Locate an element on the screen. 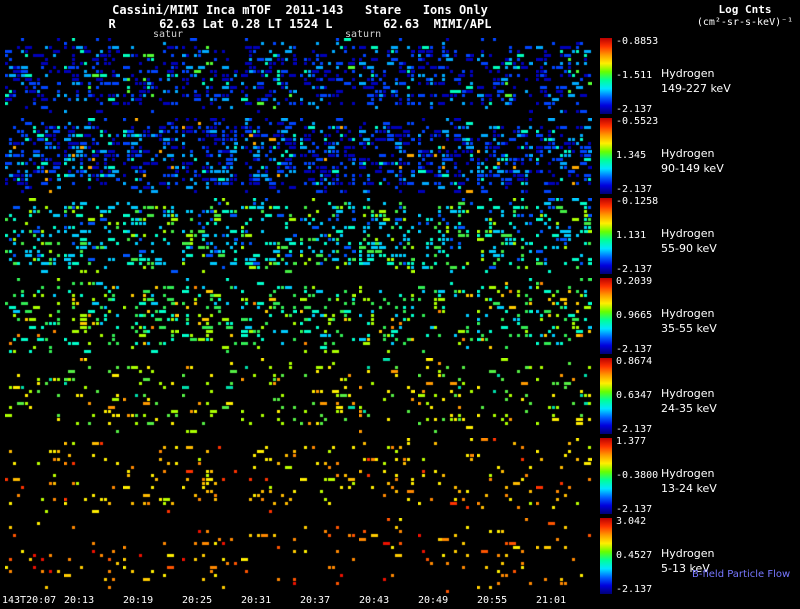 The height and width of the screenshot is (609, 800). time-tick-label: 20:31 is located at coordinates (256, 600).